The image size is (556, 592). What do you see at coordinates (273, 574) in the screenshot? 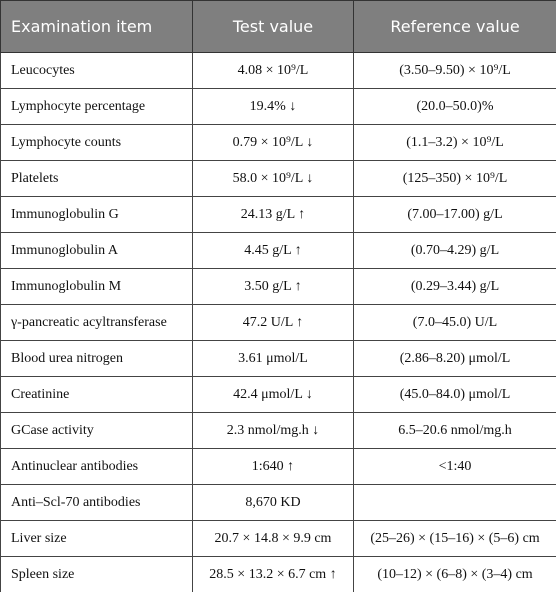
I see `table-cell: 28.5 × 13.2 × 6.7 cm ↑` at bounding box center [273, 574].